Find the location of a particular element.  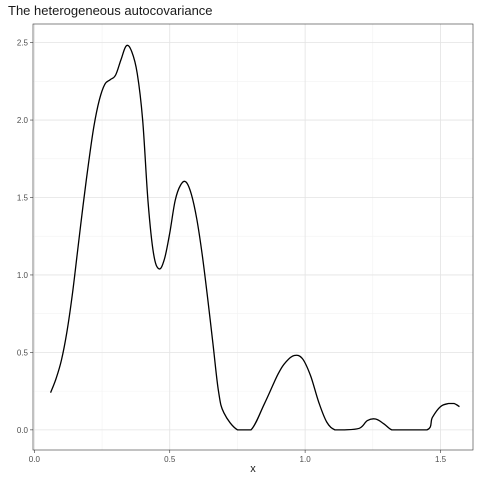

x-axis: 0.0 0.5 1.0 1.5 is located at coordinates (238, 457).